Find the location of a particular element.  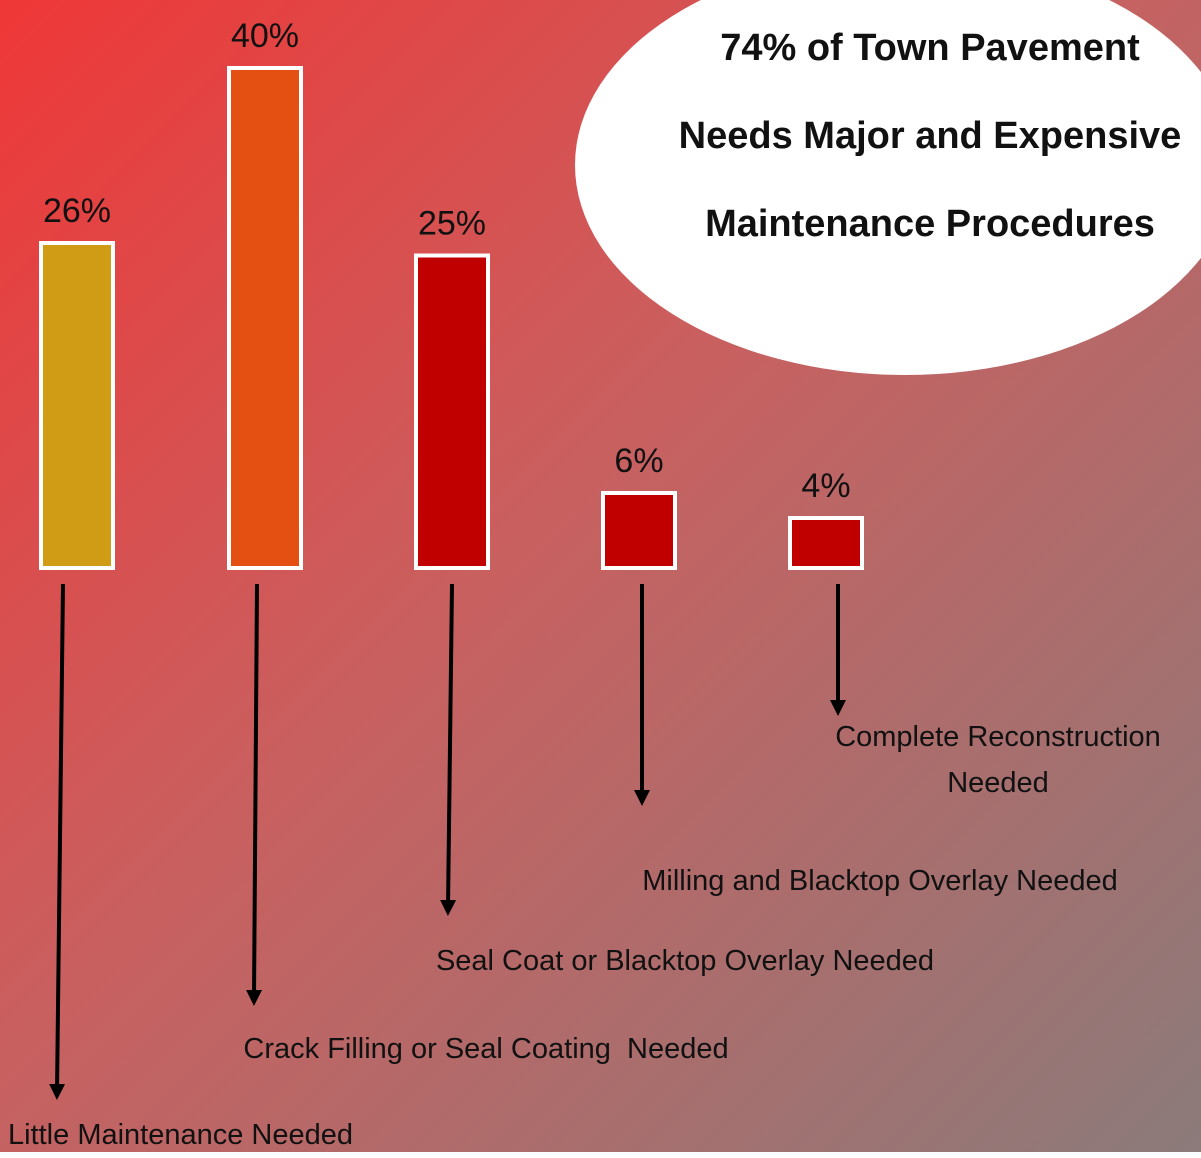

value-label: 25% is located at coordinates (452, 223).